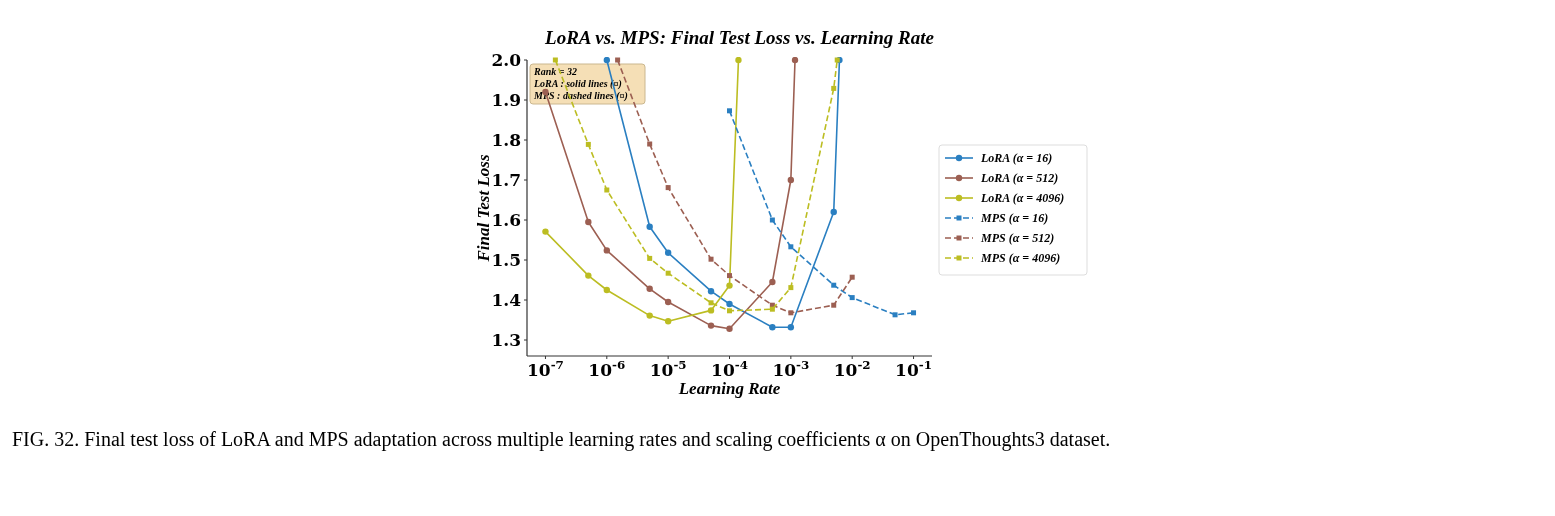 The height and width of the screenshot is (516, 1555). I want to click on legend-label: MPS (α = 512), so click(1017, 238).